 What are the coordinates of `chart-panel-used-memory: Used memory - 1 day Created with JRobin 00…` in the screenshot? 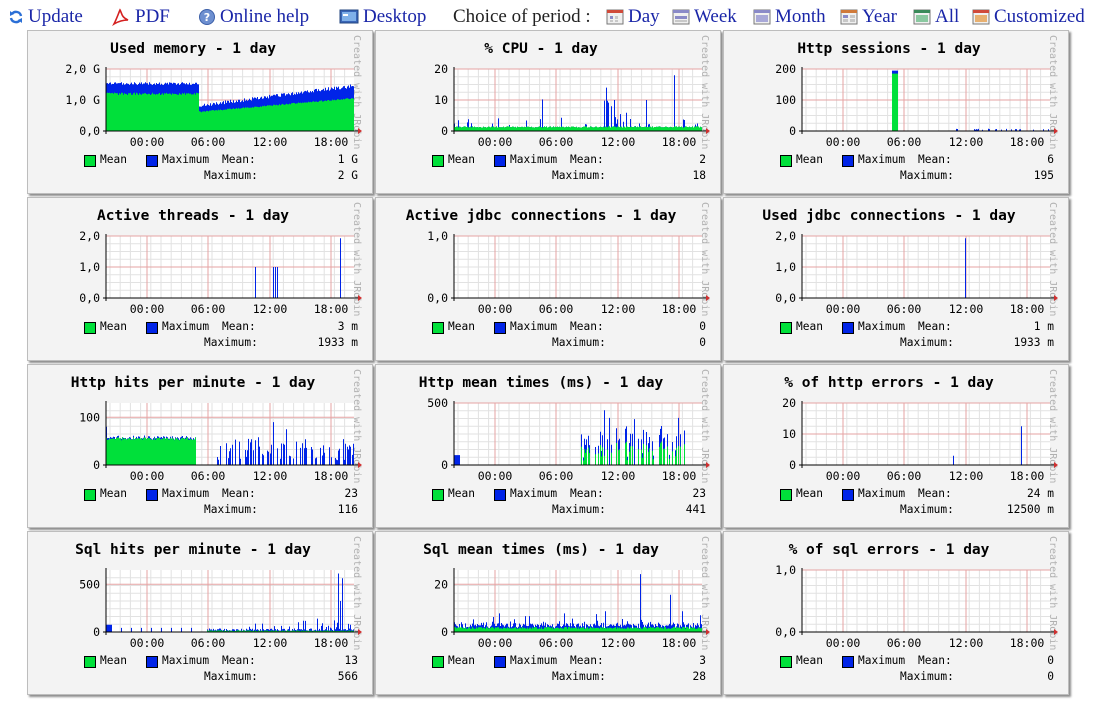 It's located at (200, 112).